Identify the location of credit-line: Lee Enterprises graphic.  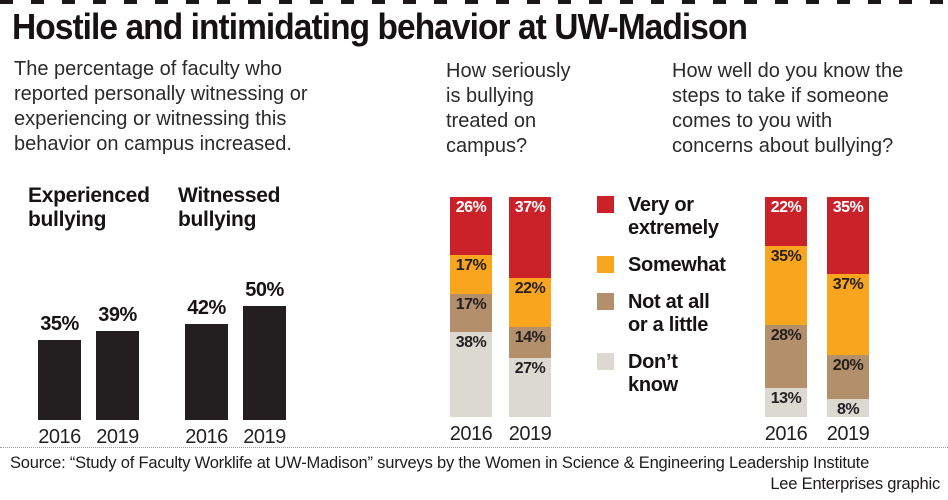
(855, 484).